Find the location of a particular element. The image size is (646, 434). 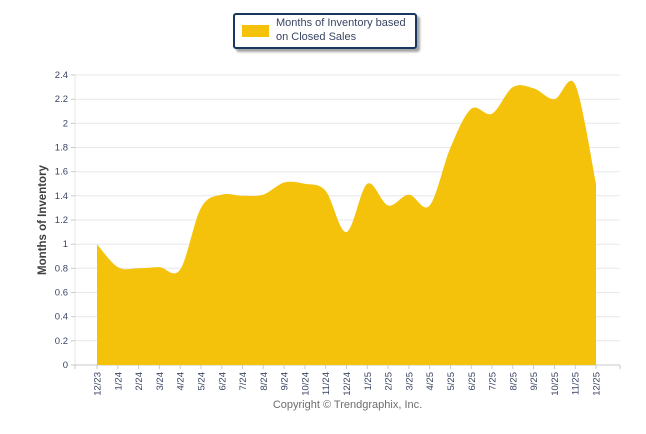

y-tick-labels: 0 0.2 0.4 0.6 0.8 1 1.2 1.4 1.6 1.8 2 2.2 2.4 is located at coordinates (61, 220).